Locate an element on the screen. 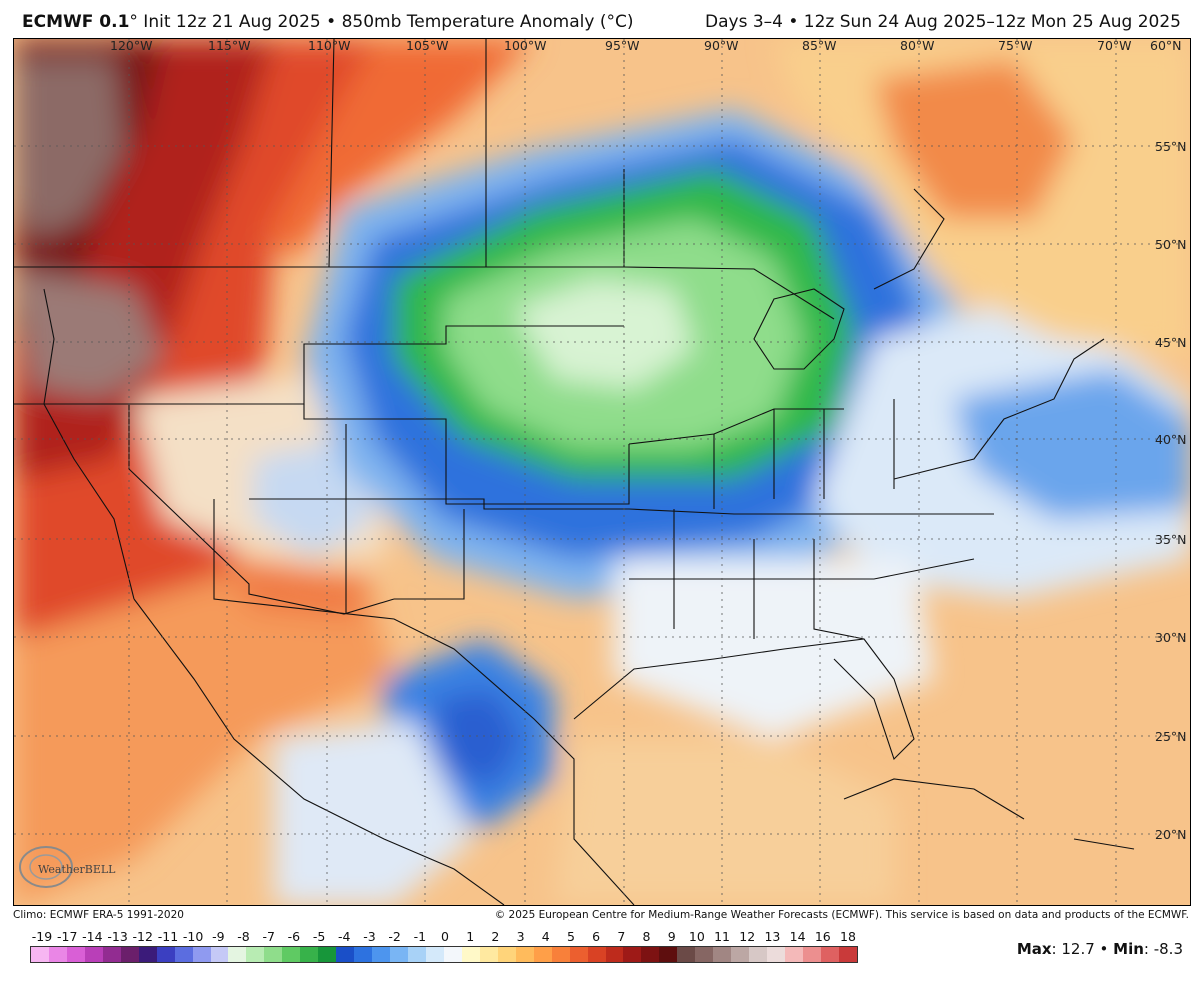  colorbar-tick-label: 1 is located at coordinates (470, 936).